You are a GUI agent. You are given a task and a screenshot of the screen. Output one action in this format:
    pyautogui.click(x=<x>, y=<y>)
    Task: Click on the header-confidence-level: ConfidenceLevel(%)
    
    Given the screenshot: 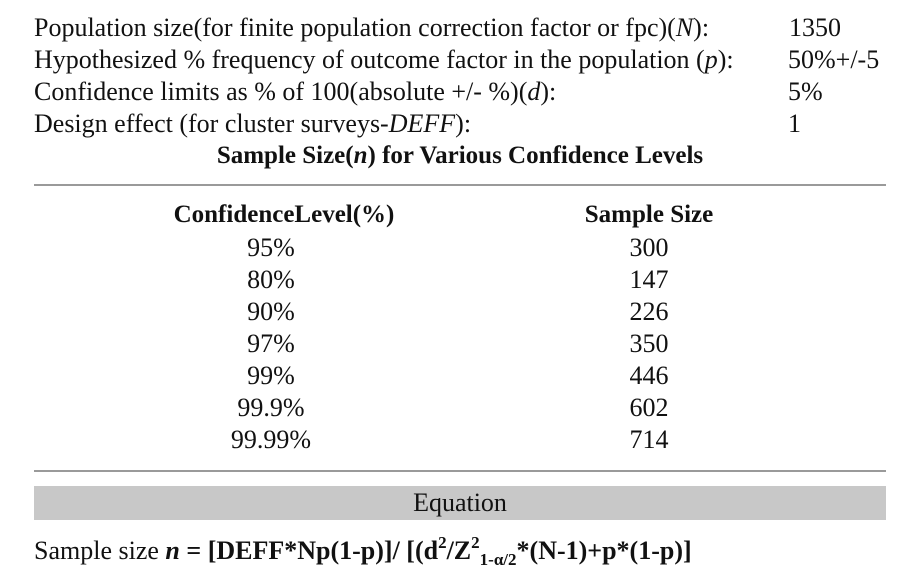 What is the action you would take?
    pyautogui.click(x=284, y=214)
    